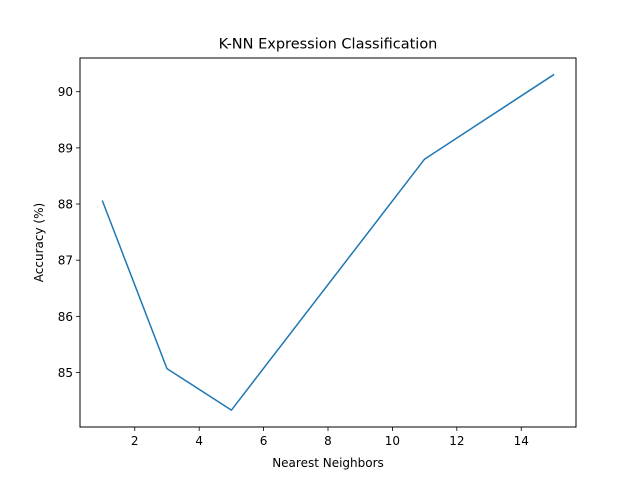 This screenshot has height=480, width=640. Describe the element at coordinates (264, 441) in the screenshot. I see `x-tick-label: 6` at that location.